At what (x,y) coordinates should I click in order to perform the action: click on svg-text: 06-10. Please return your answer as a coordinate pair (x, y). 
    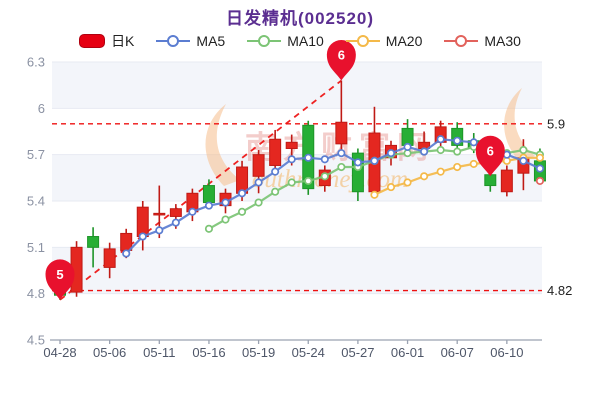
    Looking at the image, I should click on (506, 352).